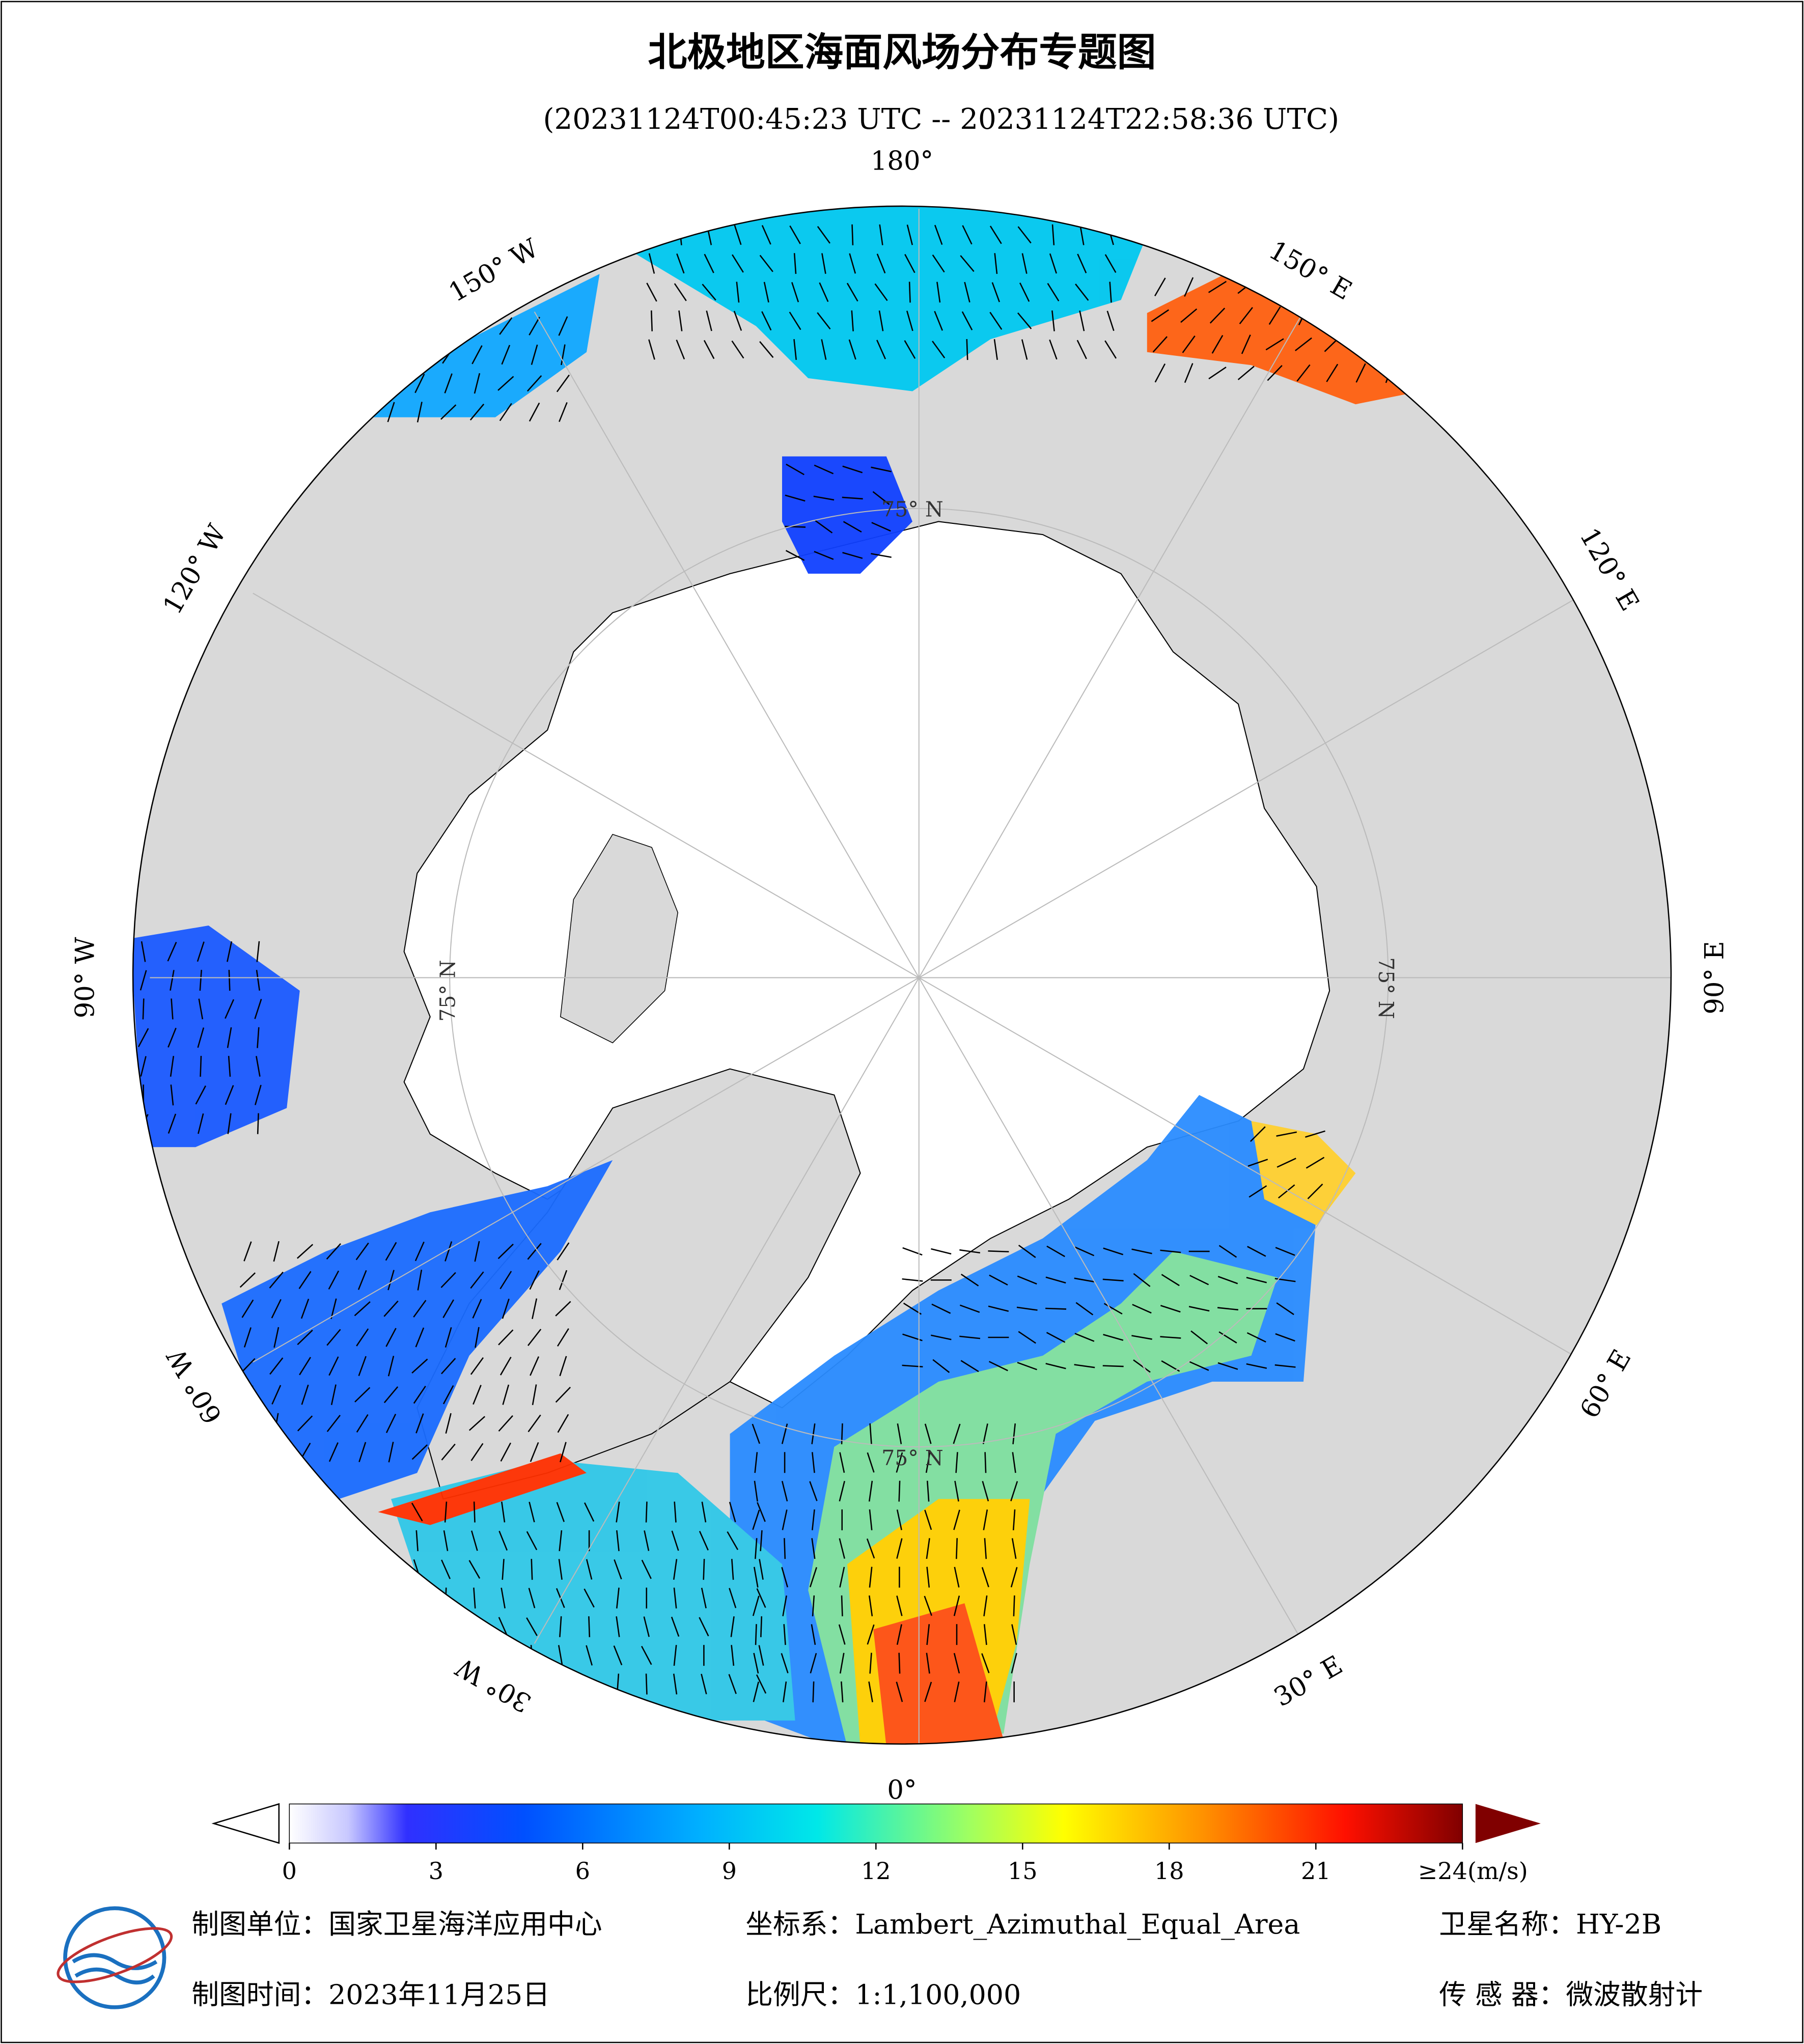  Describe the element at coordinates (876, 1823) in the screenshot. I see `colorbar-bar` at that location.